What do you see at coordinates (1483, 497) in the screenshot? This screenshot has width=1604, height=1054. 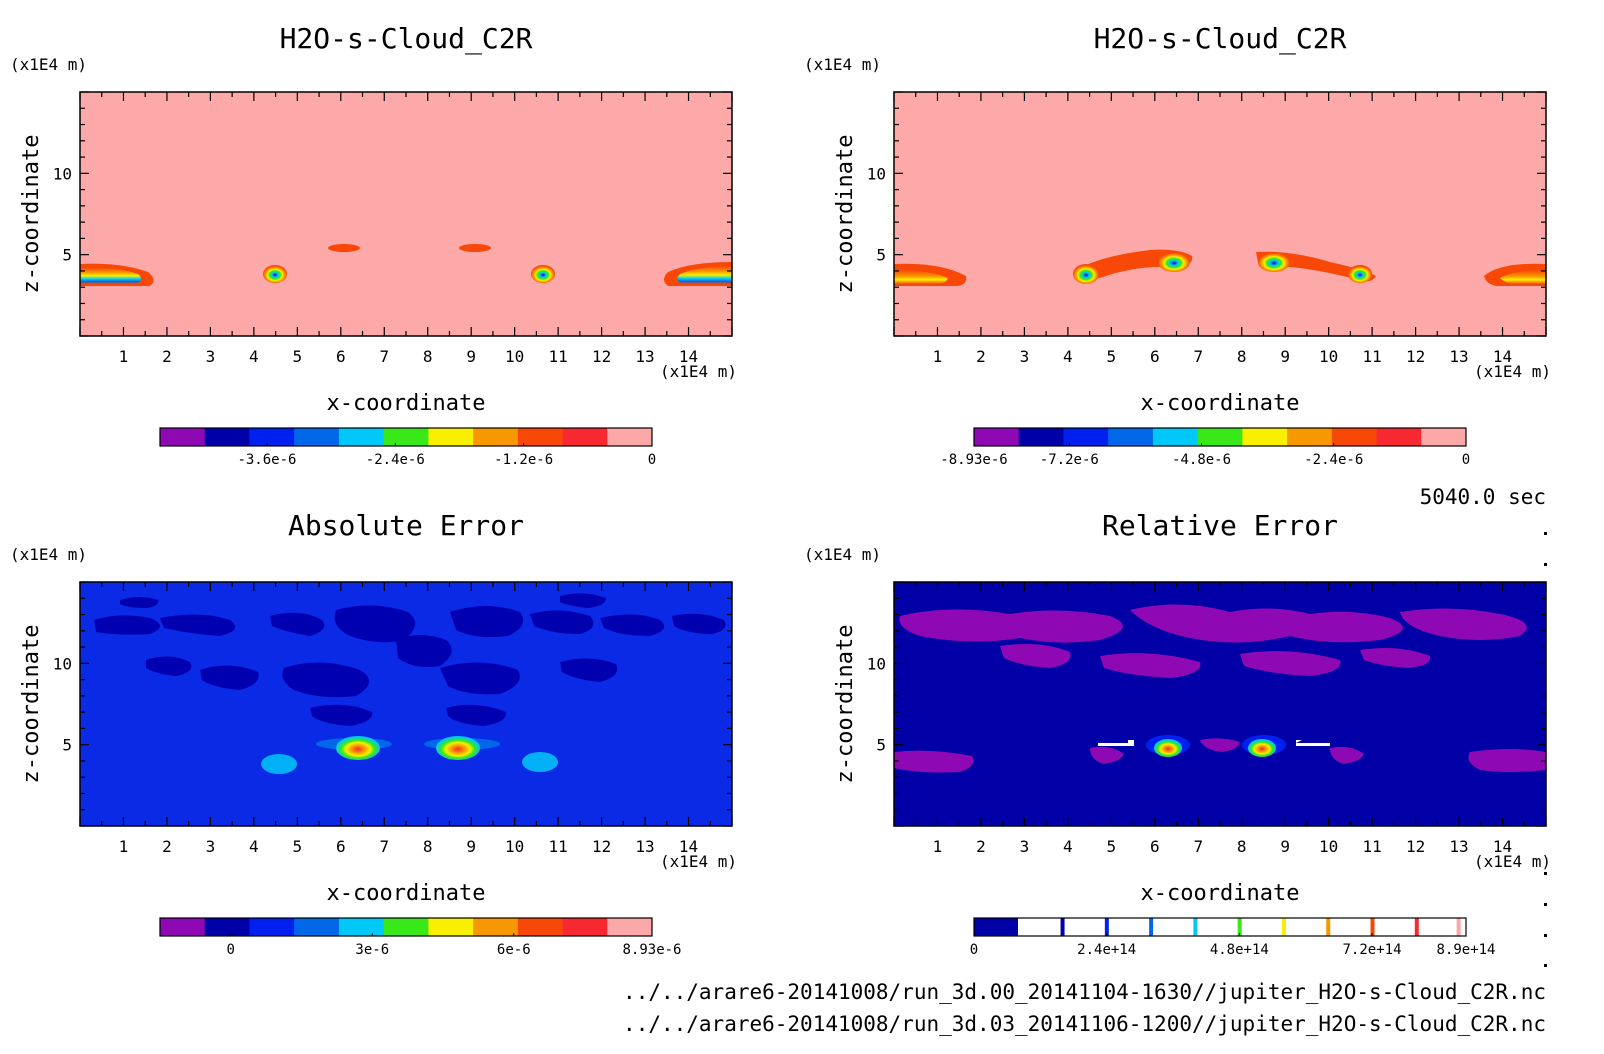 I see `time-label: 5040.0 sec` at bounding box center [1483, 497].